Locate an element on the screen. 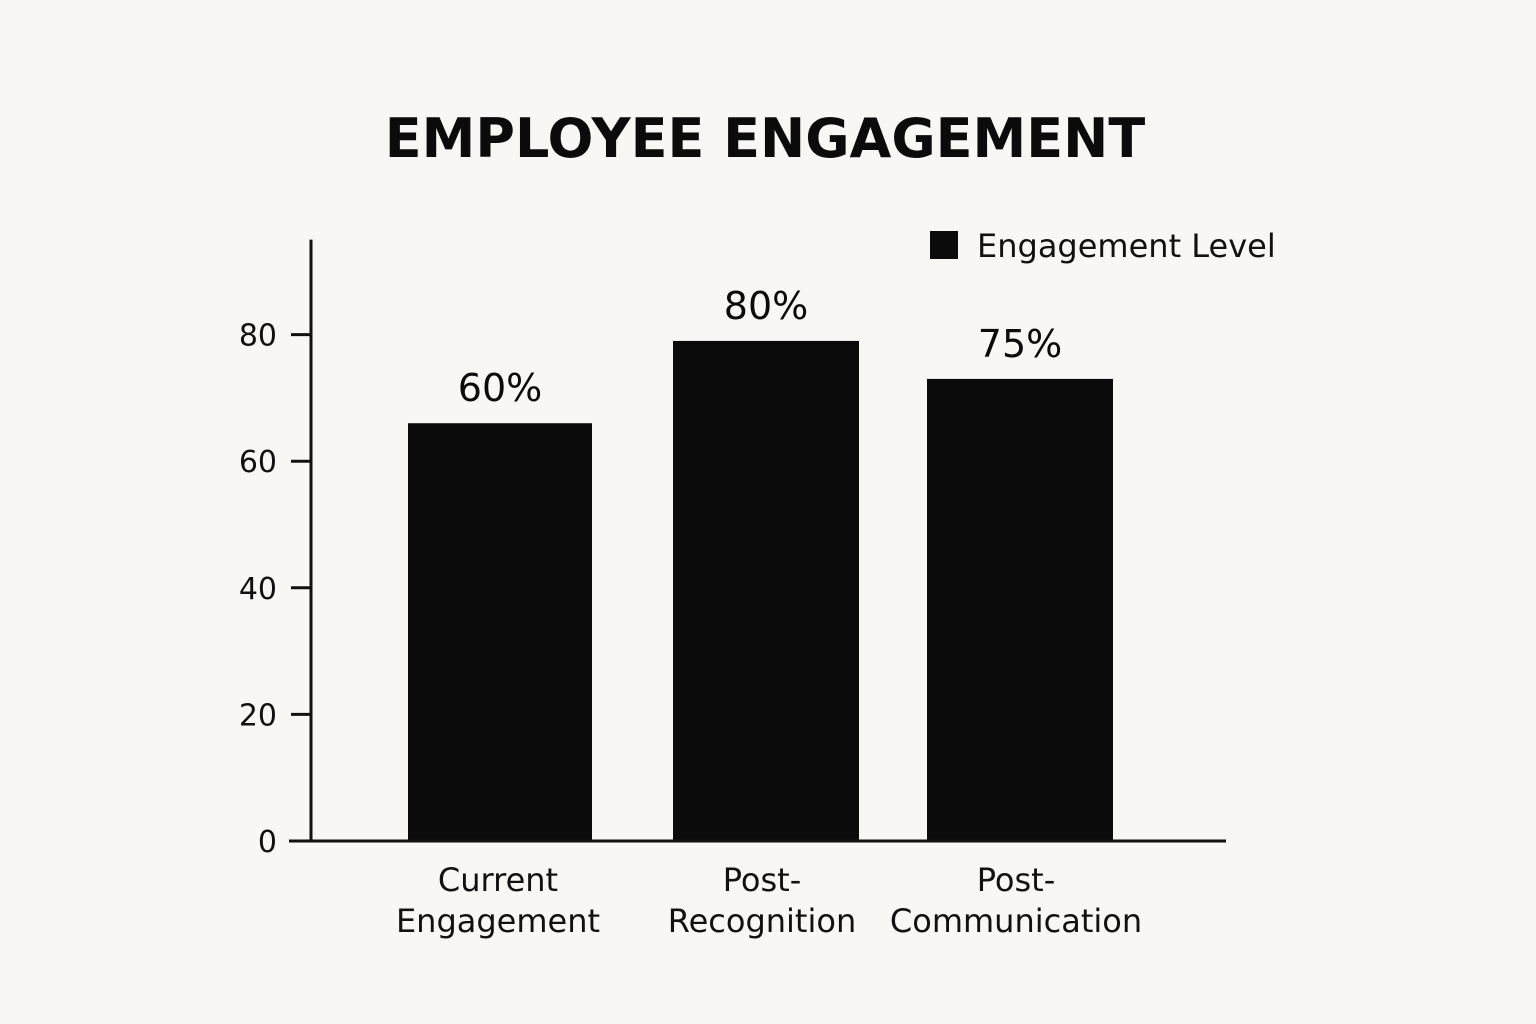 The image size is (1536, 1024). y-tick-label: 20 is located at coordinates (258, 715).